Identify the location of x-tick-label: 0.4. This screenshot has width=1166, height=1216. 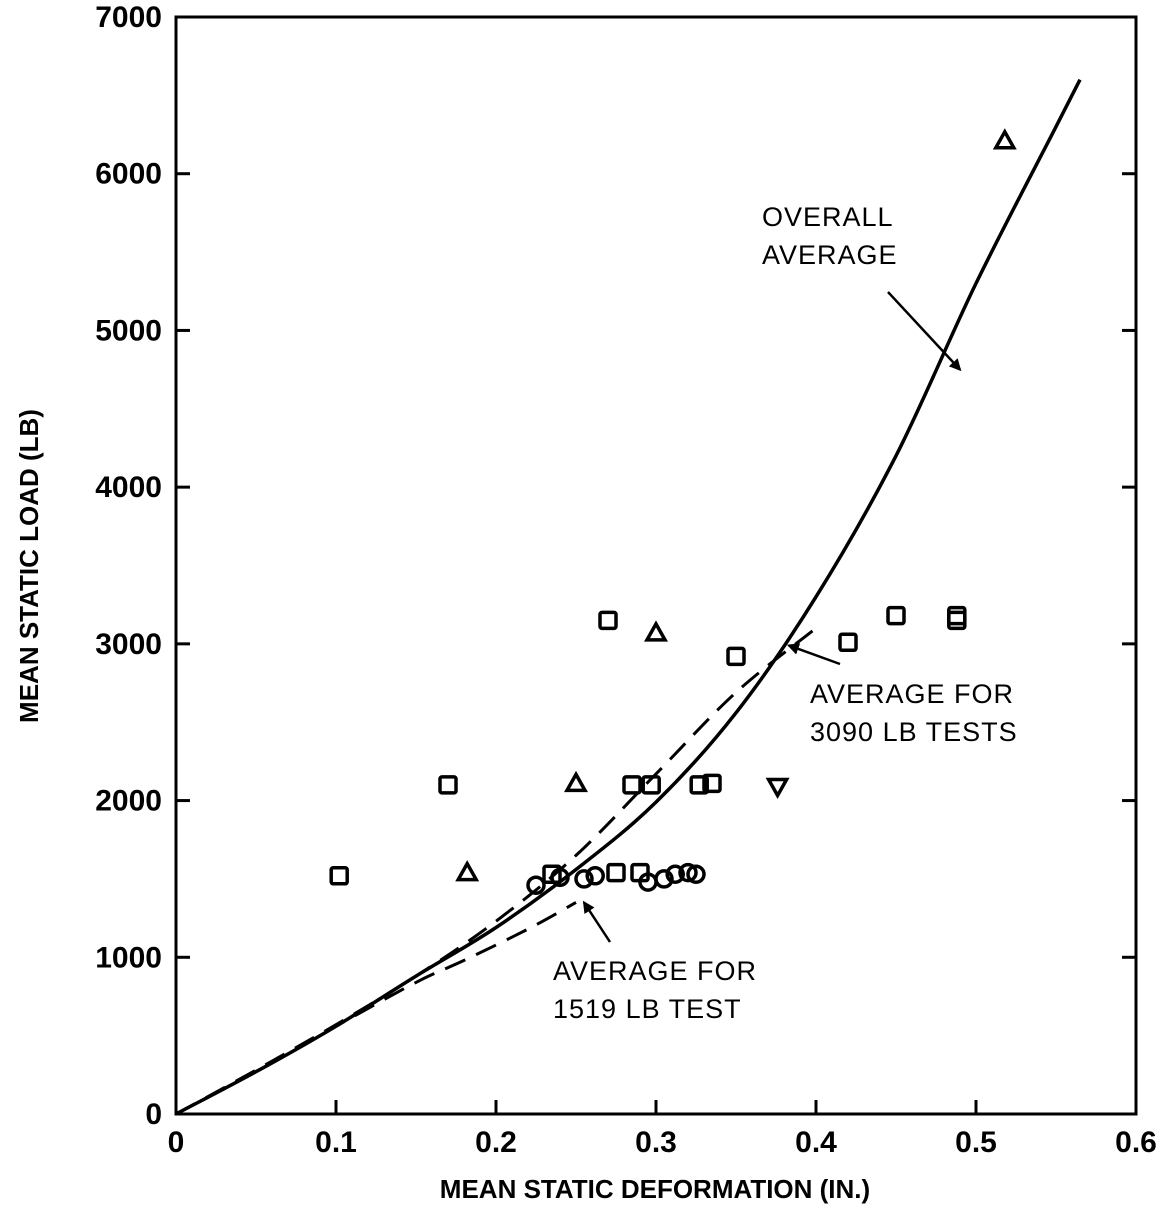
(816, 1142).